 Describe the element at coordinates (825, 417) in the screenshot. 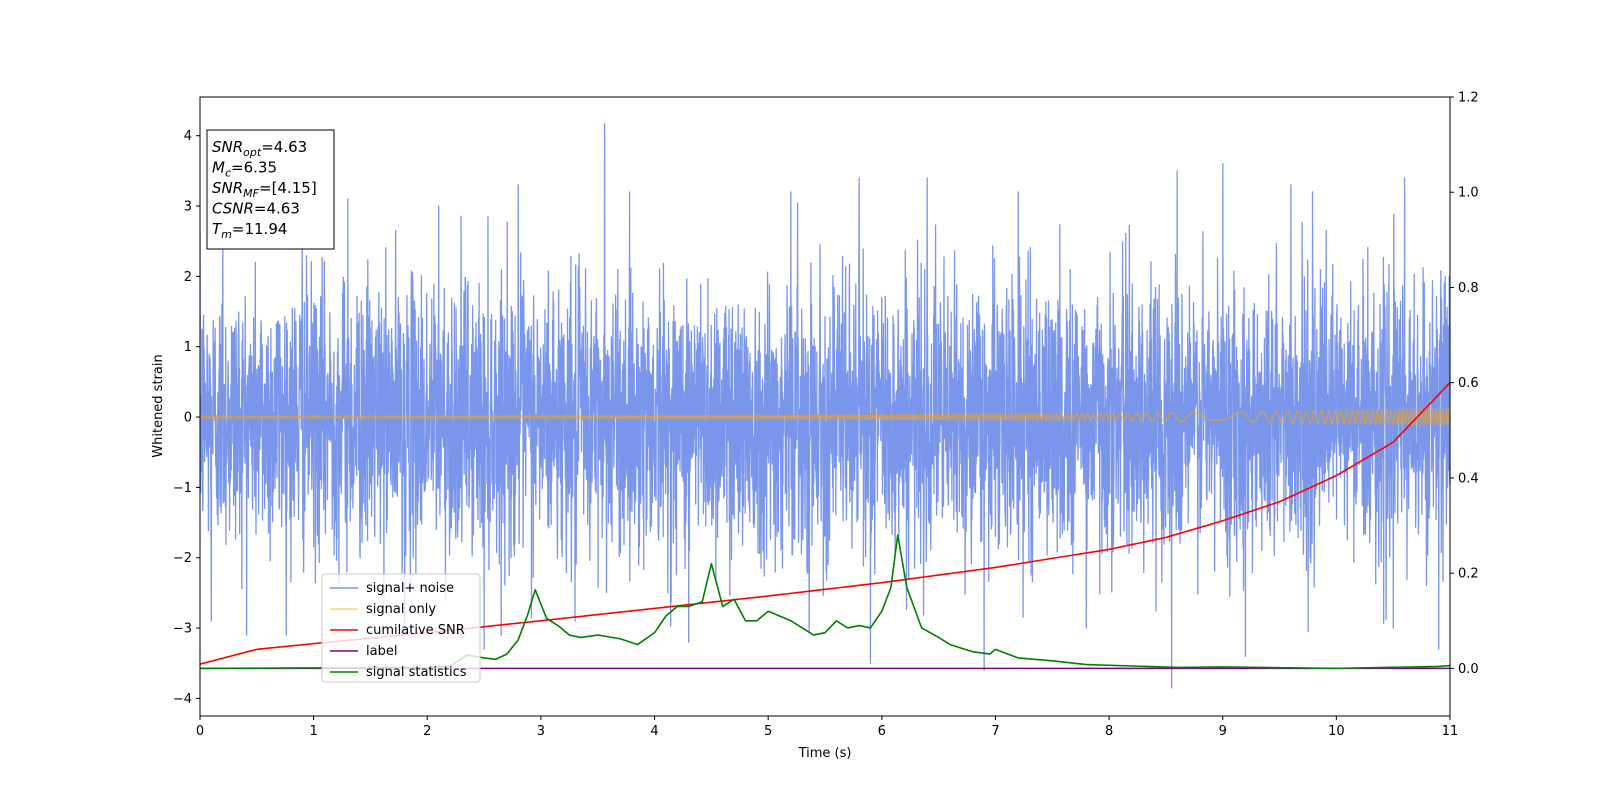

I see `series-line-signal-only` at that location.